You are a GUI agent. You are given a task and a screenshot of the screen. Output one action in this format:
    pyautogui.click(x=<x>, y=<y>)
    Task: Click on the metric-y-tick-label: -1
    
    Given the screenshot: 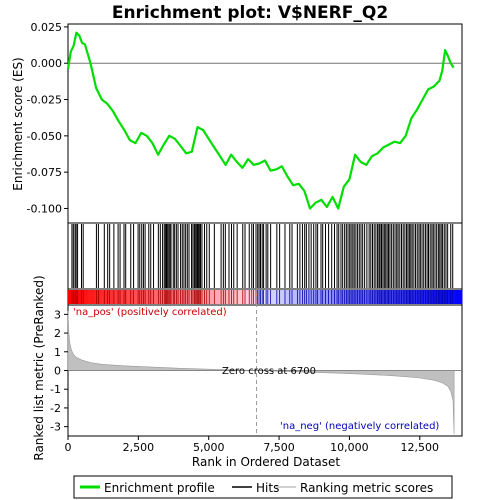 What is the action you would take?
    pyautogui.click(x=55, y=389)
    